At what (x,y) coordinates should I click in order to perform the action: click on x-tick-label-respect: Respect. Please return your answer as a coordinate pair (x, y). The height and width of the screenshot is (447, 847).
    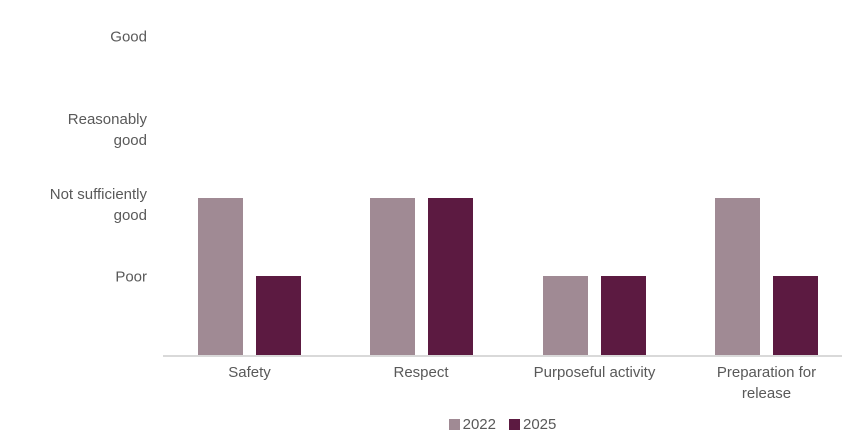
    Looking at the image, I should click on (421, 372).